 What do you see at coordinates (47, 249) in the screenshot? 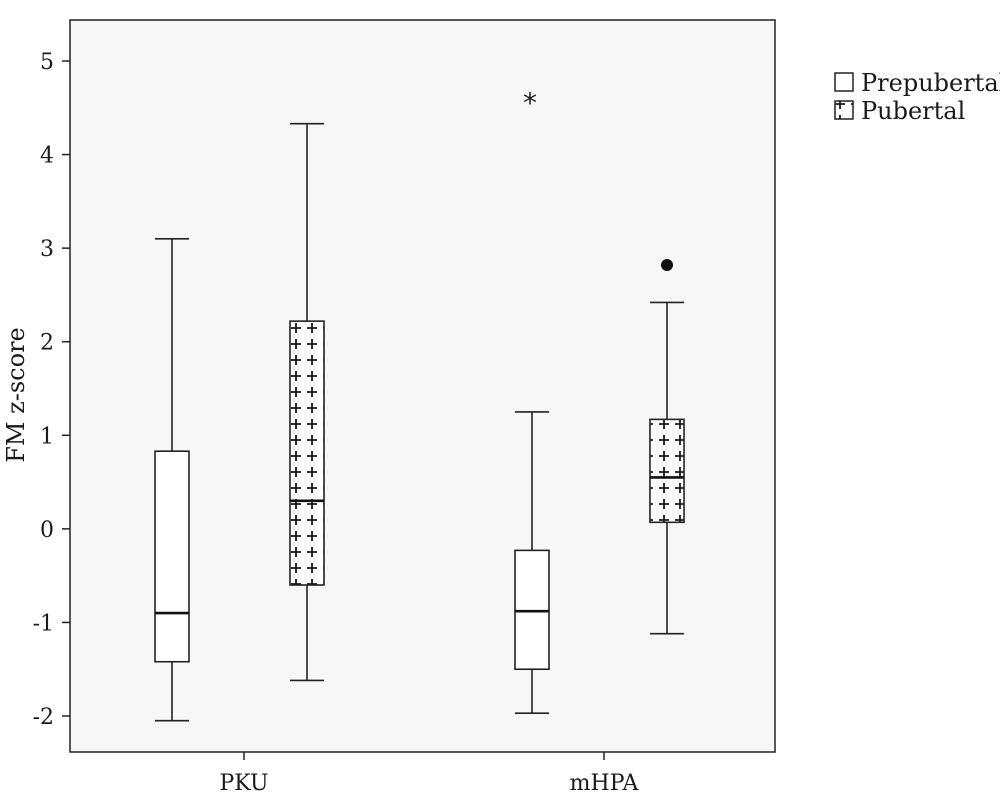
I see `y-tick-label: 3` at bounding box center [47, 249].